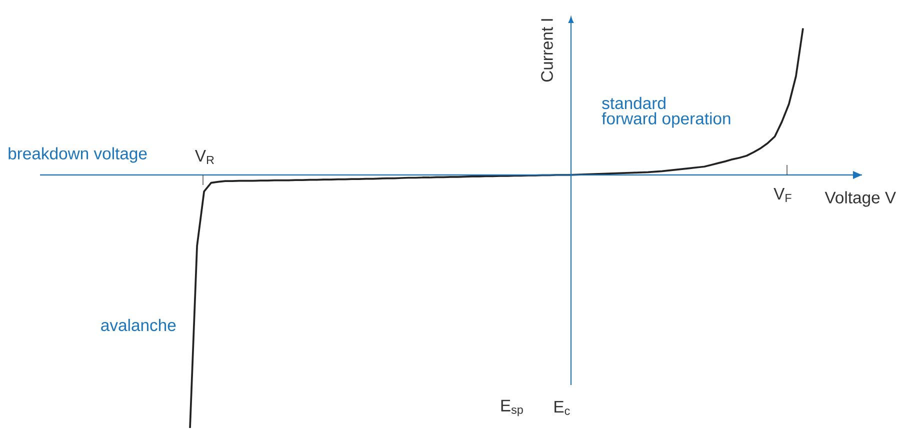  Describe the element at coordinates (562, 408) in the screenshot. I see `annotation: E$_{c}$` at that location.